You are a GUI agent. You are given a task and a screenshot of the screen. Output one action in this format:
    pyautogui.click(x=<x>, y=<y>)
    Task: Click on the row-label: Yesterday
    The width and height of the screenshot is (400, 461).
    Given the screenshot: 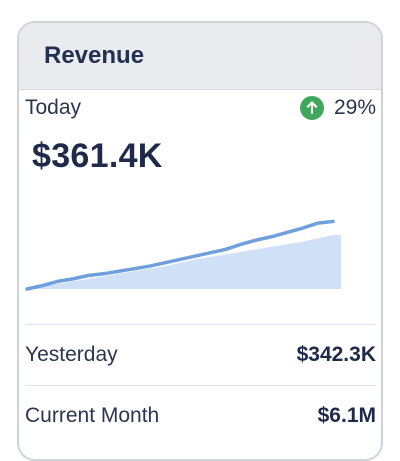 What is the action you would take?
    pyautogui.click(x=71, y=354)
    